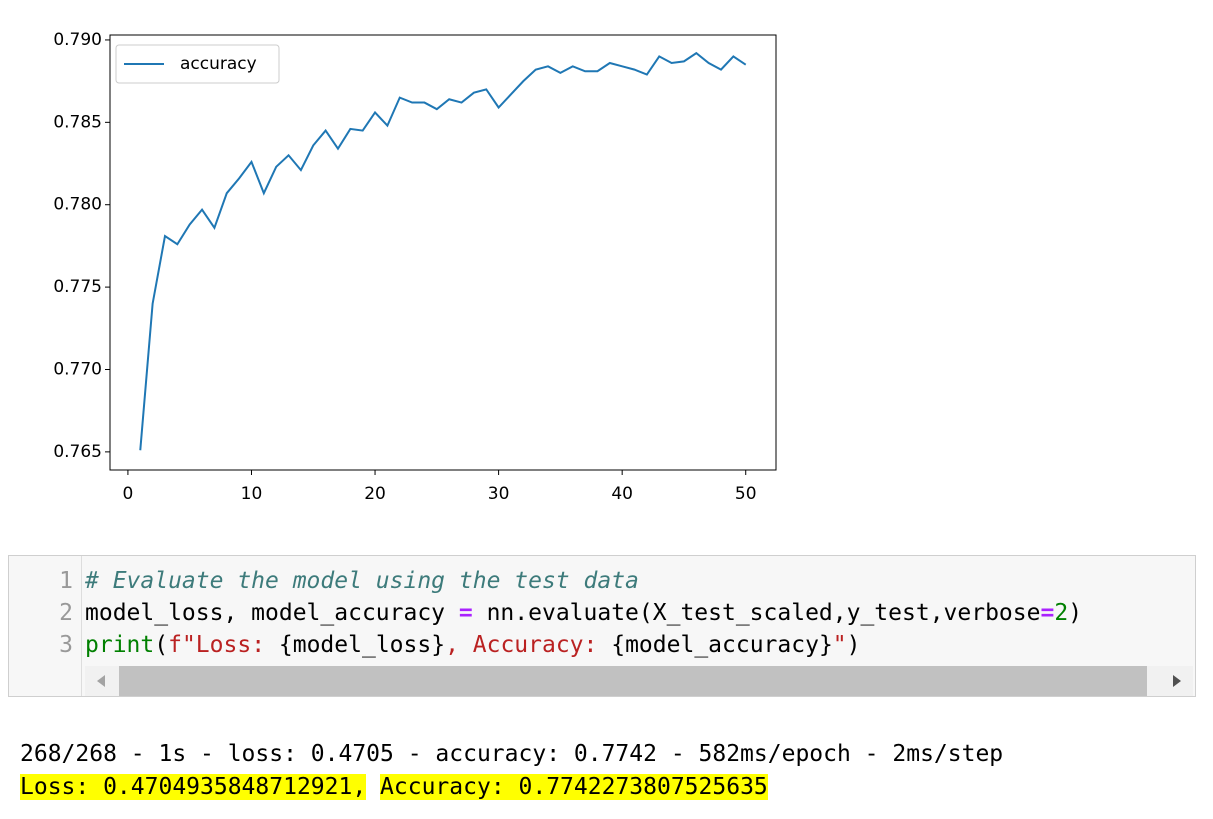  What do you see at coordinates (77, 122) in the screenshot?
I see `y-tick-label: 0.785` at bounding box center [77, 122].